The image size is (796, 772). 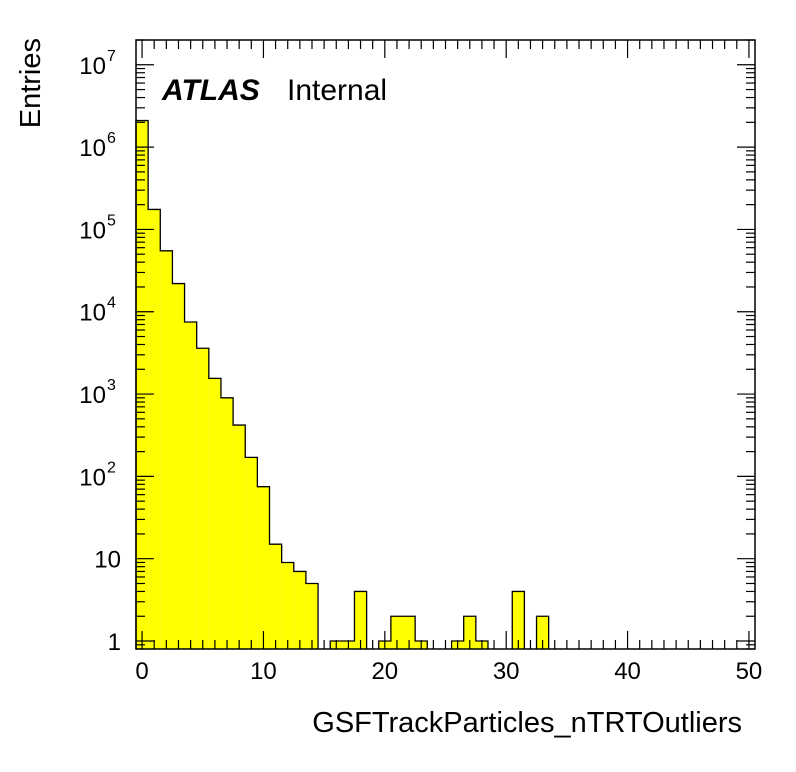 What do you see at coordinates (527, 723) in the screenshot?
I see `x-axis-title: GSFTrackParticles_nTRTOutliers` at bounding box center [527, 723].